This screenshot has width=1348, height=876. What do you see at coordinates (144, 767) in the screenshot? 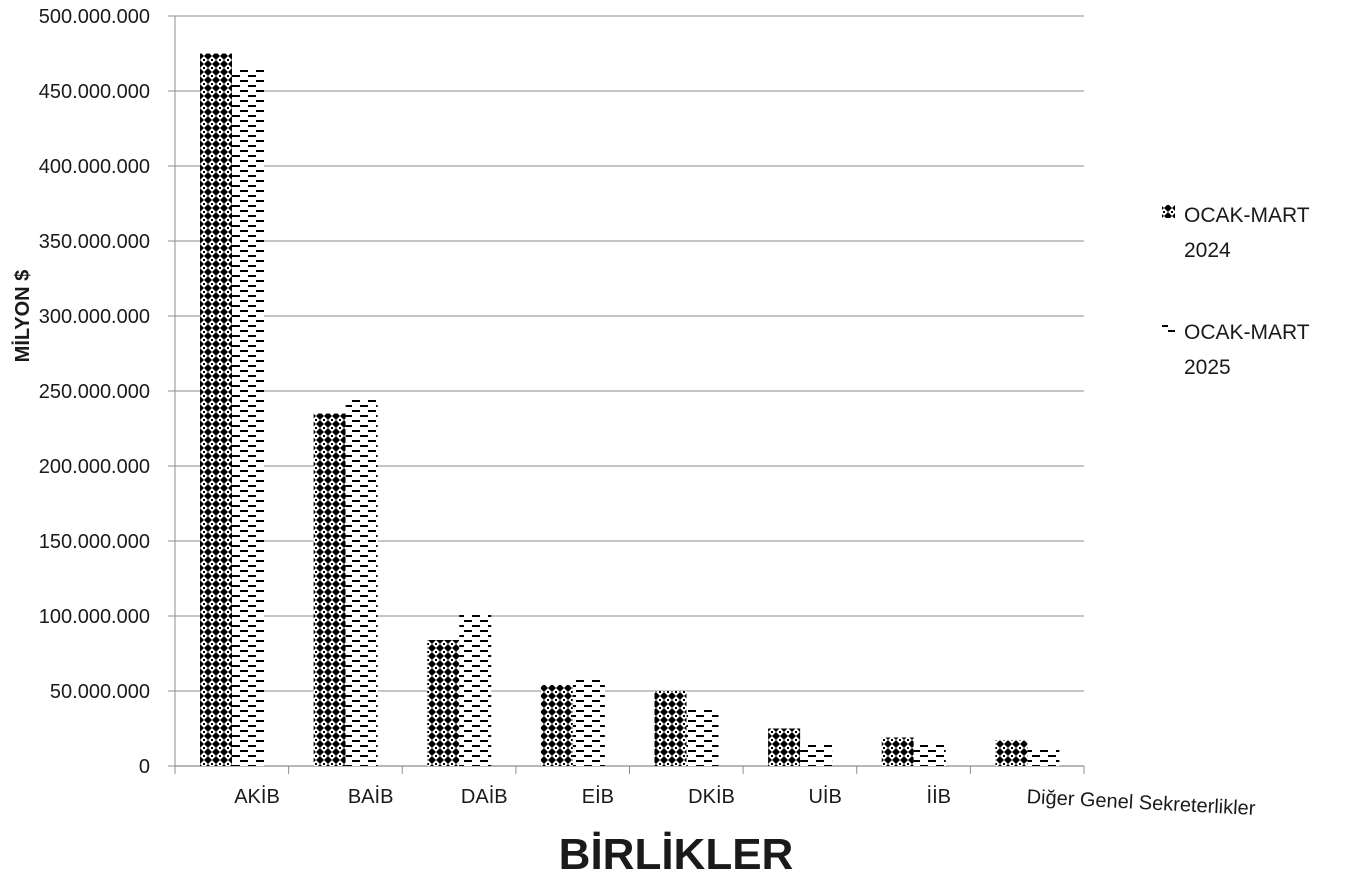
I see `y-tick-label: 0` at bounding box center [144, 767].